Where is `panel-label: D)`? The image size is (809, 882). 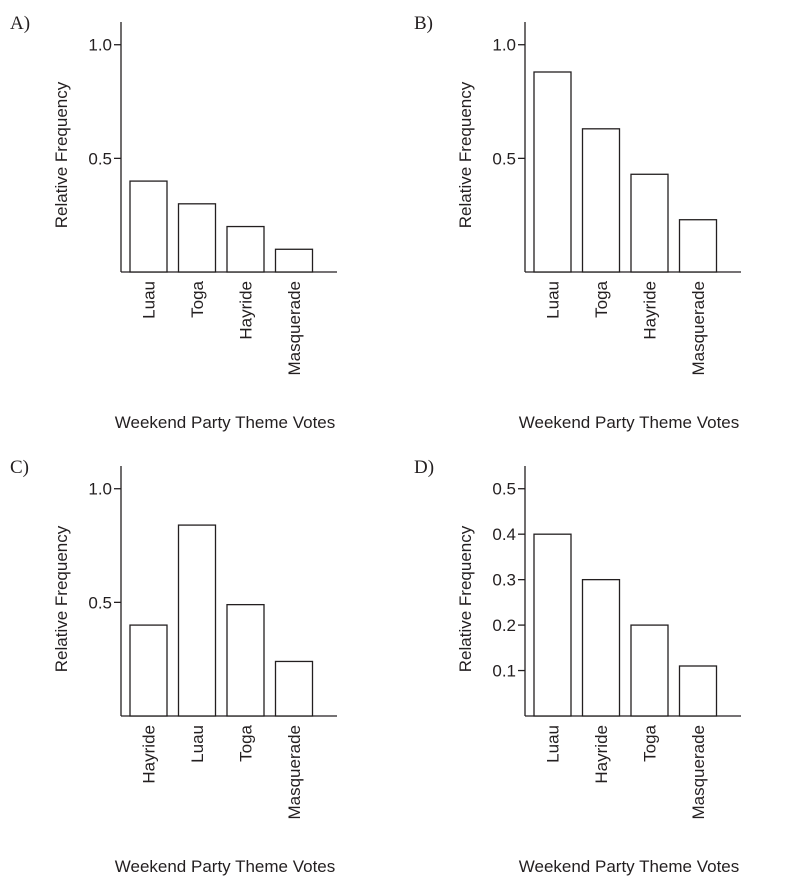 panel-label: D) is located at coordinates (424, 467).